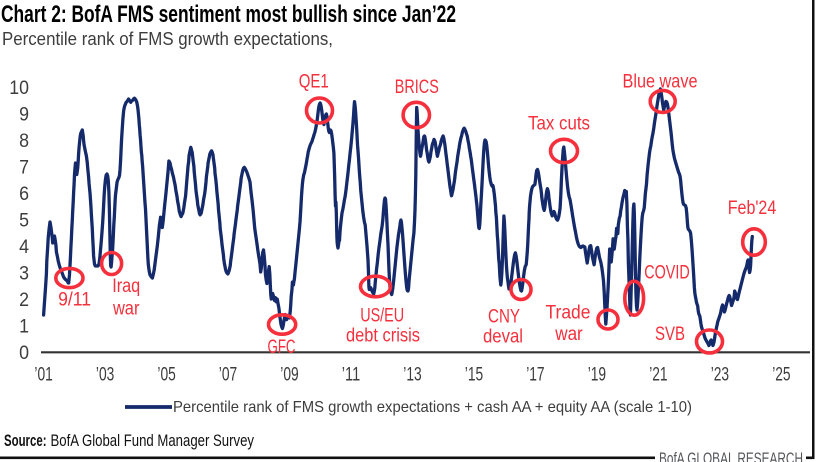 The width and height of the screenshot is (816, 462). What do you see at coordinates (474, 375) in the screenshot?
I see `svg-text: ’15` at bounding box center [474, 375].